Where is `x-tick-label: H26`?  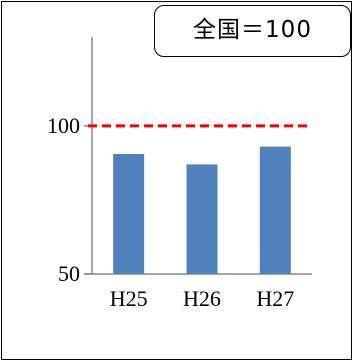
x-tick-label: H26 is located at coordinates (202, 298).